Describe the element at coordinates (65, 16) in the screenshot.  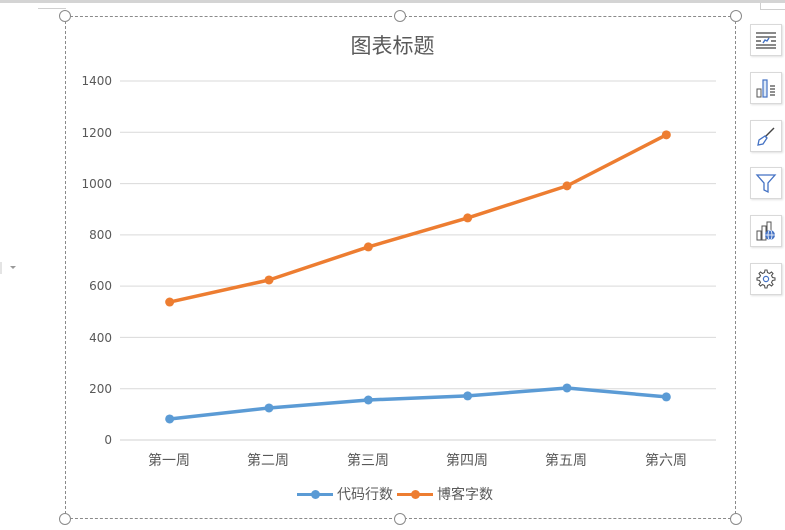
I see `resize-handle-top-left` at that location.